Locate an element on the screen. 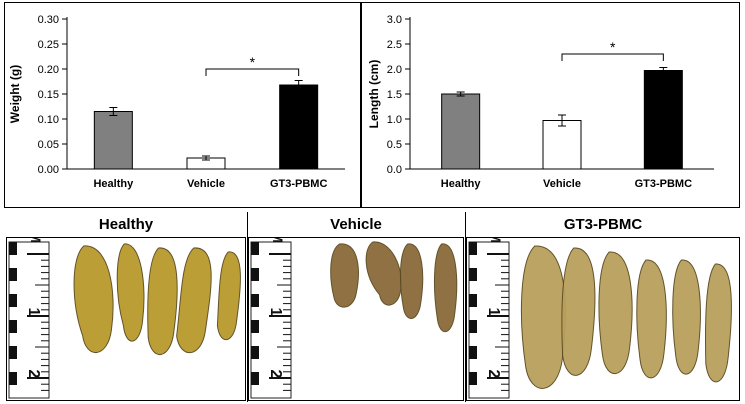 Image resolution: width=745 pixels, height=404 pixels. y-tick-label: 3.0 is located at coordinates (394, 20).